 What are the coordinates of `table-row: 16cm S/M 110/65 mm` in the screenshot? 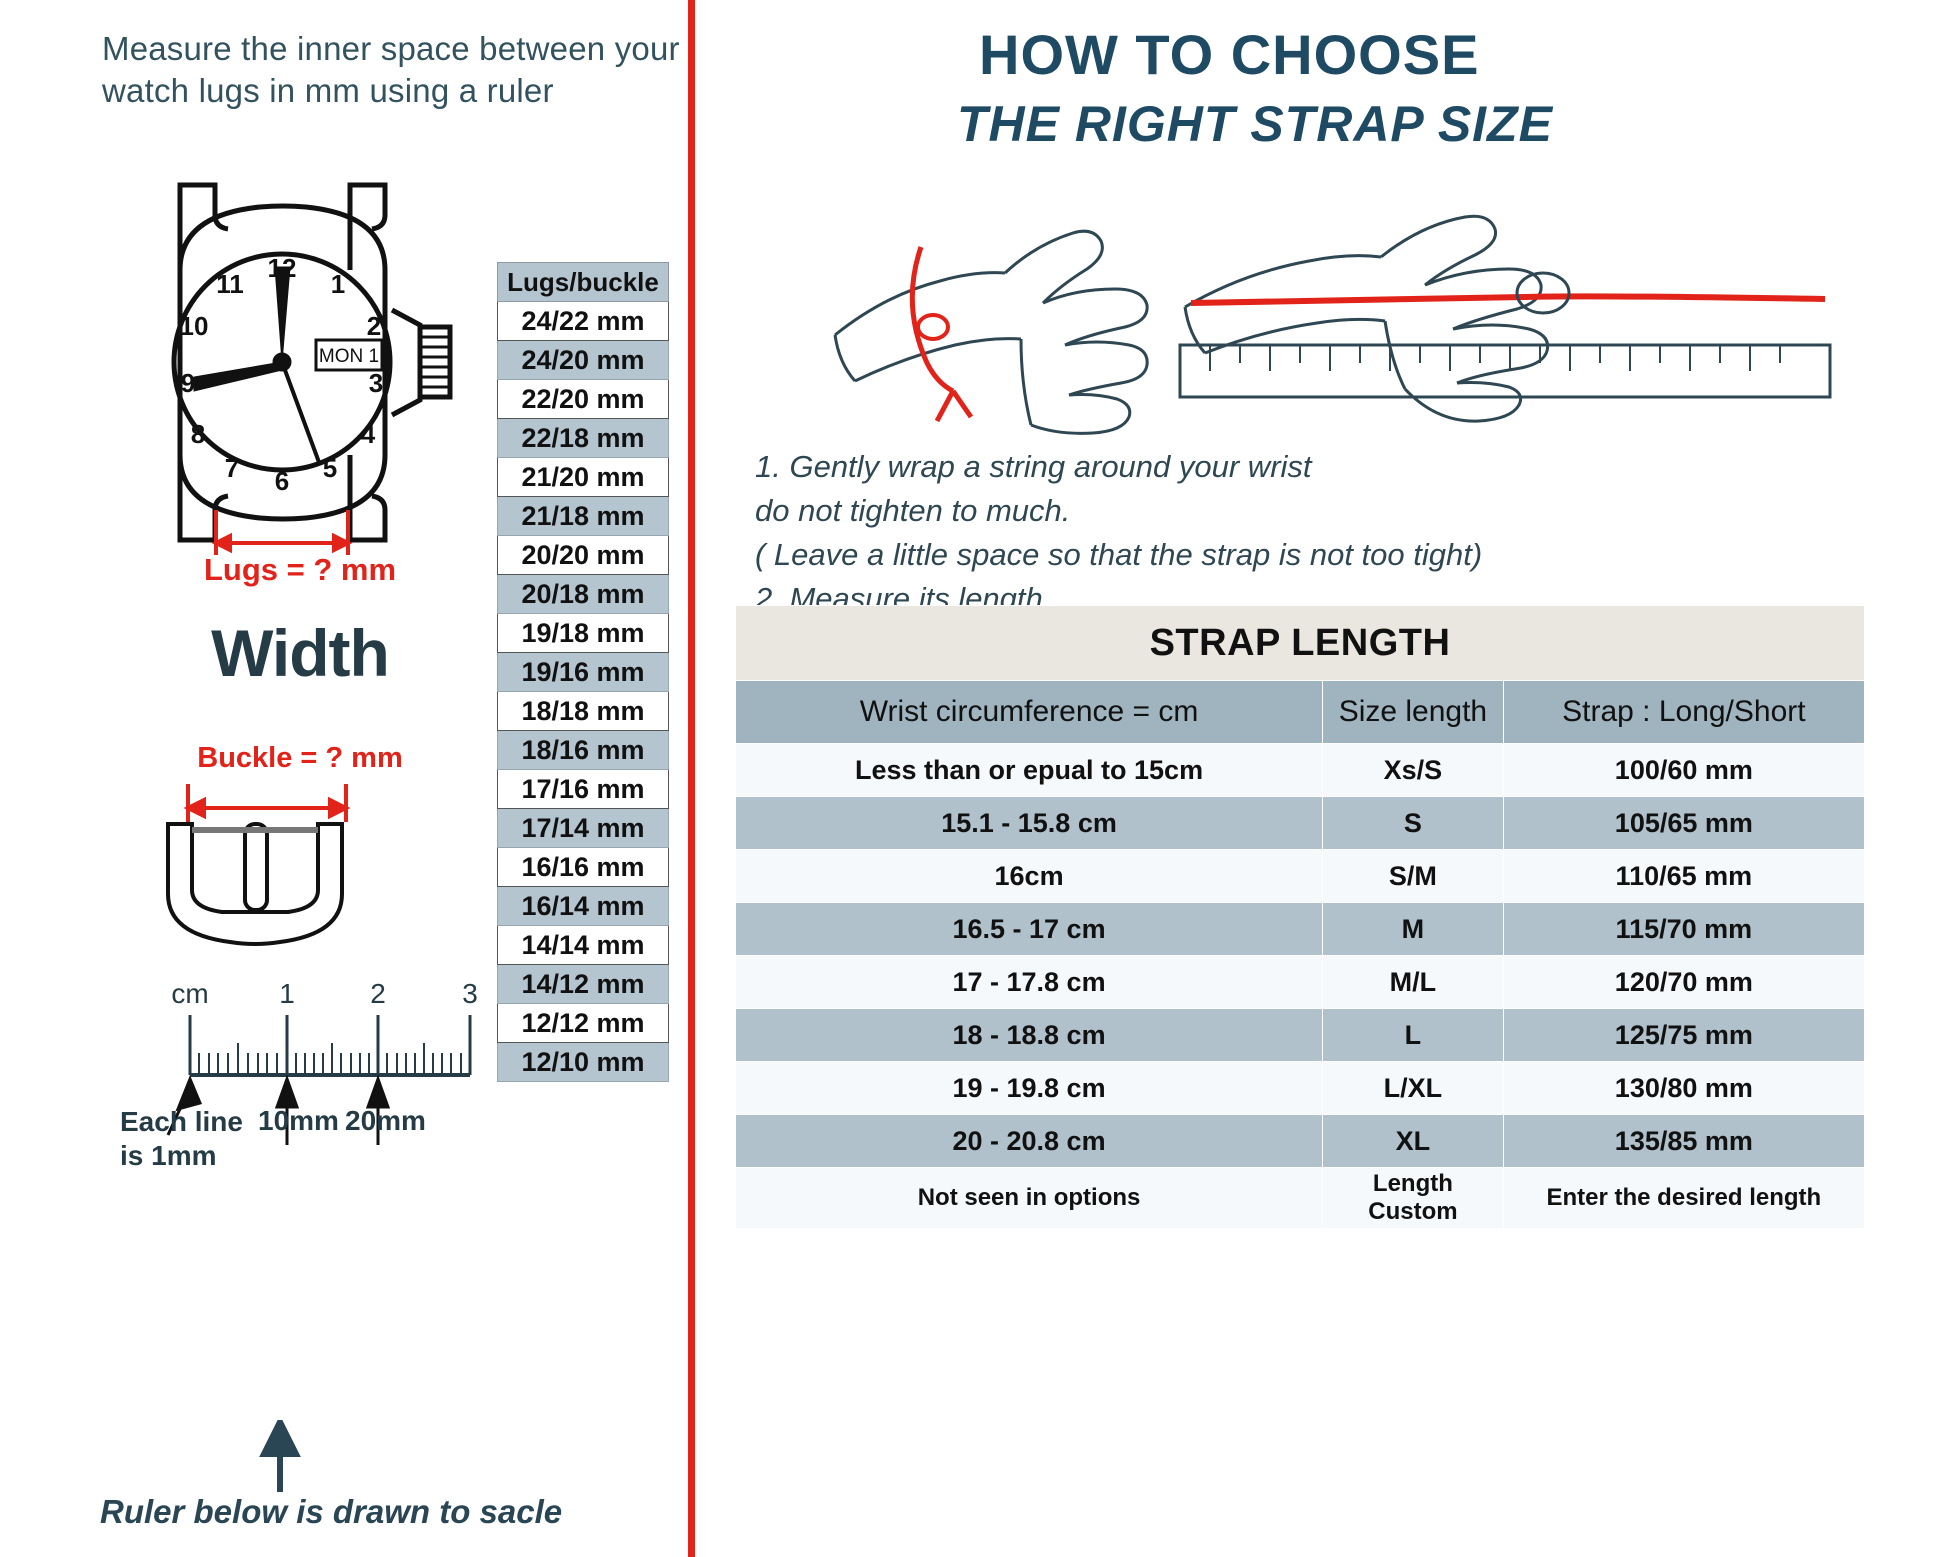 It's located at (1300, 876).